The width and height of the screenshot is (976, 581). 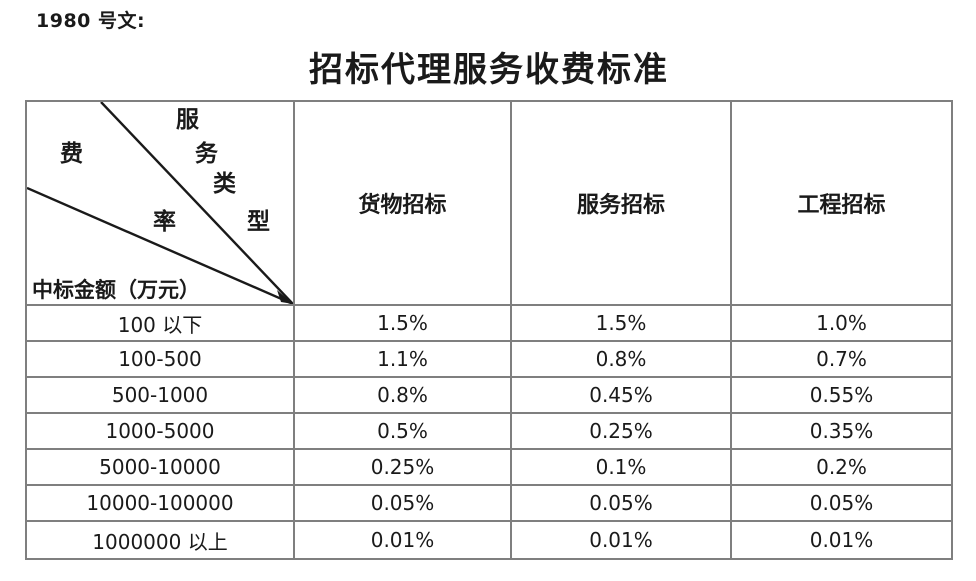 I want to click on doc-number: 1980 号文:, so click(x=91, y=21).